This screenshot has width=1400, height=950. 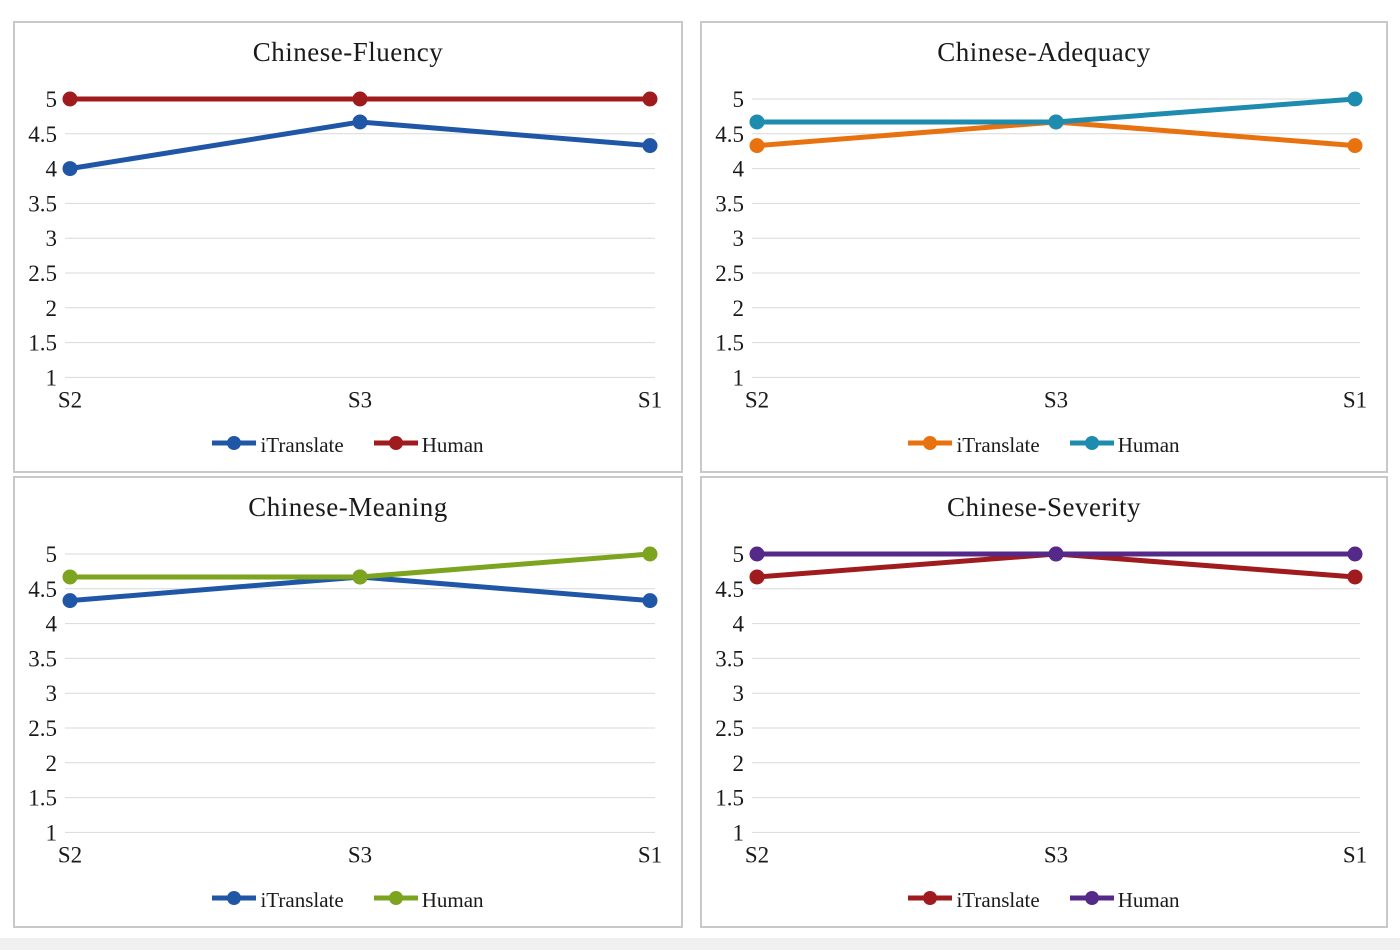 I want to click on chart-title: Chinese-Fluency, so click(x=348, y=52).